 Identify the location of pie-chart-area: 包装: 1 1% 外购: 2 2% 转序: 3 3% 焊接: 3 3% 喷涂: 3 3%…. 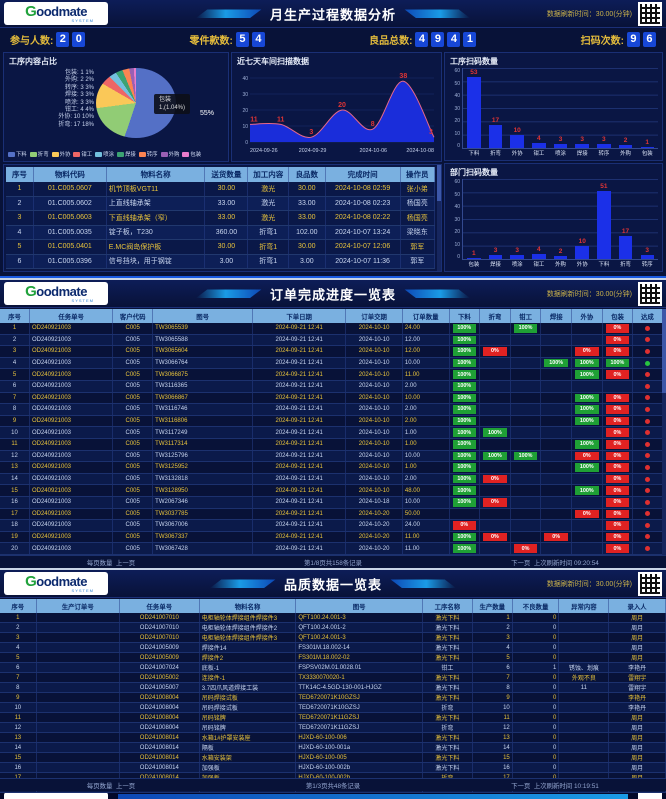
(116, 103).